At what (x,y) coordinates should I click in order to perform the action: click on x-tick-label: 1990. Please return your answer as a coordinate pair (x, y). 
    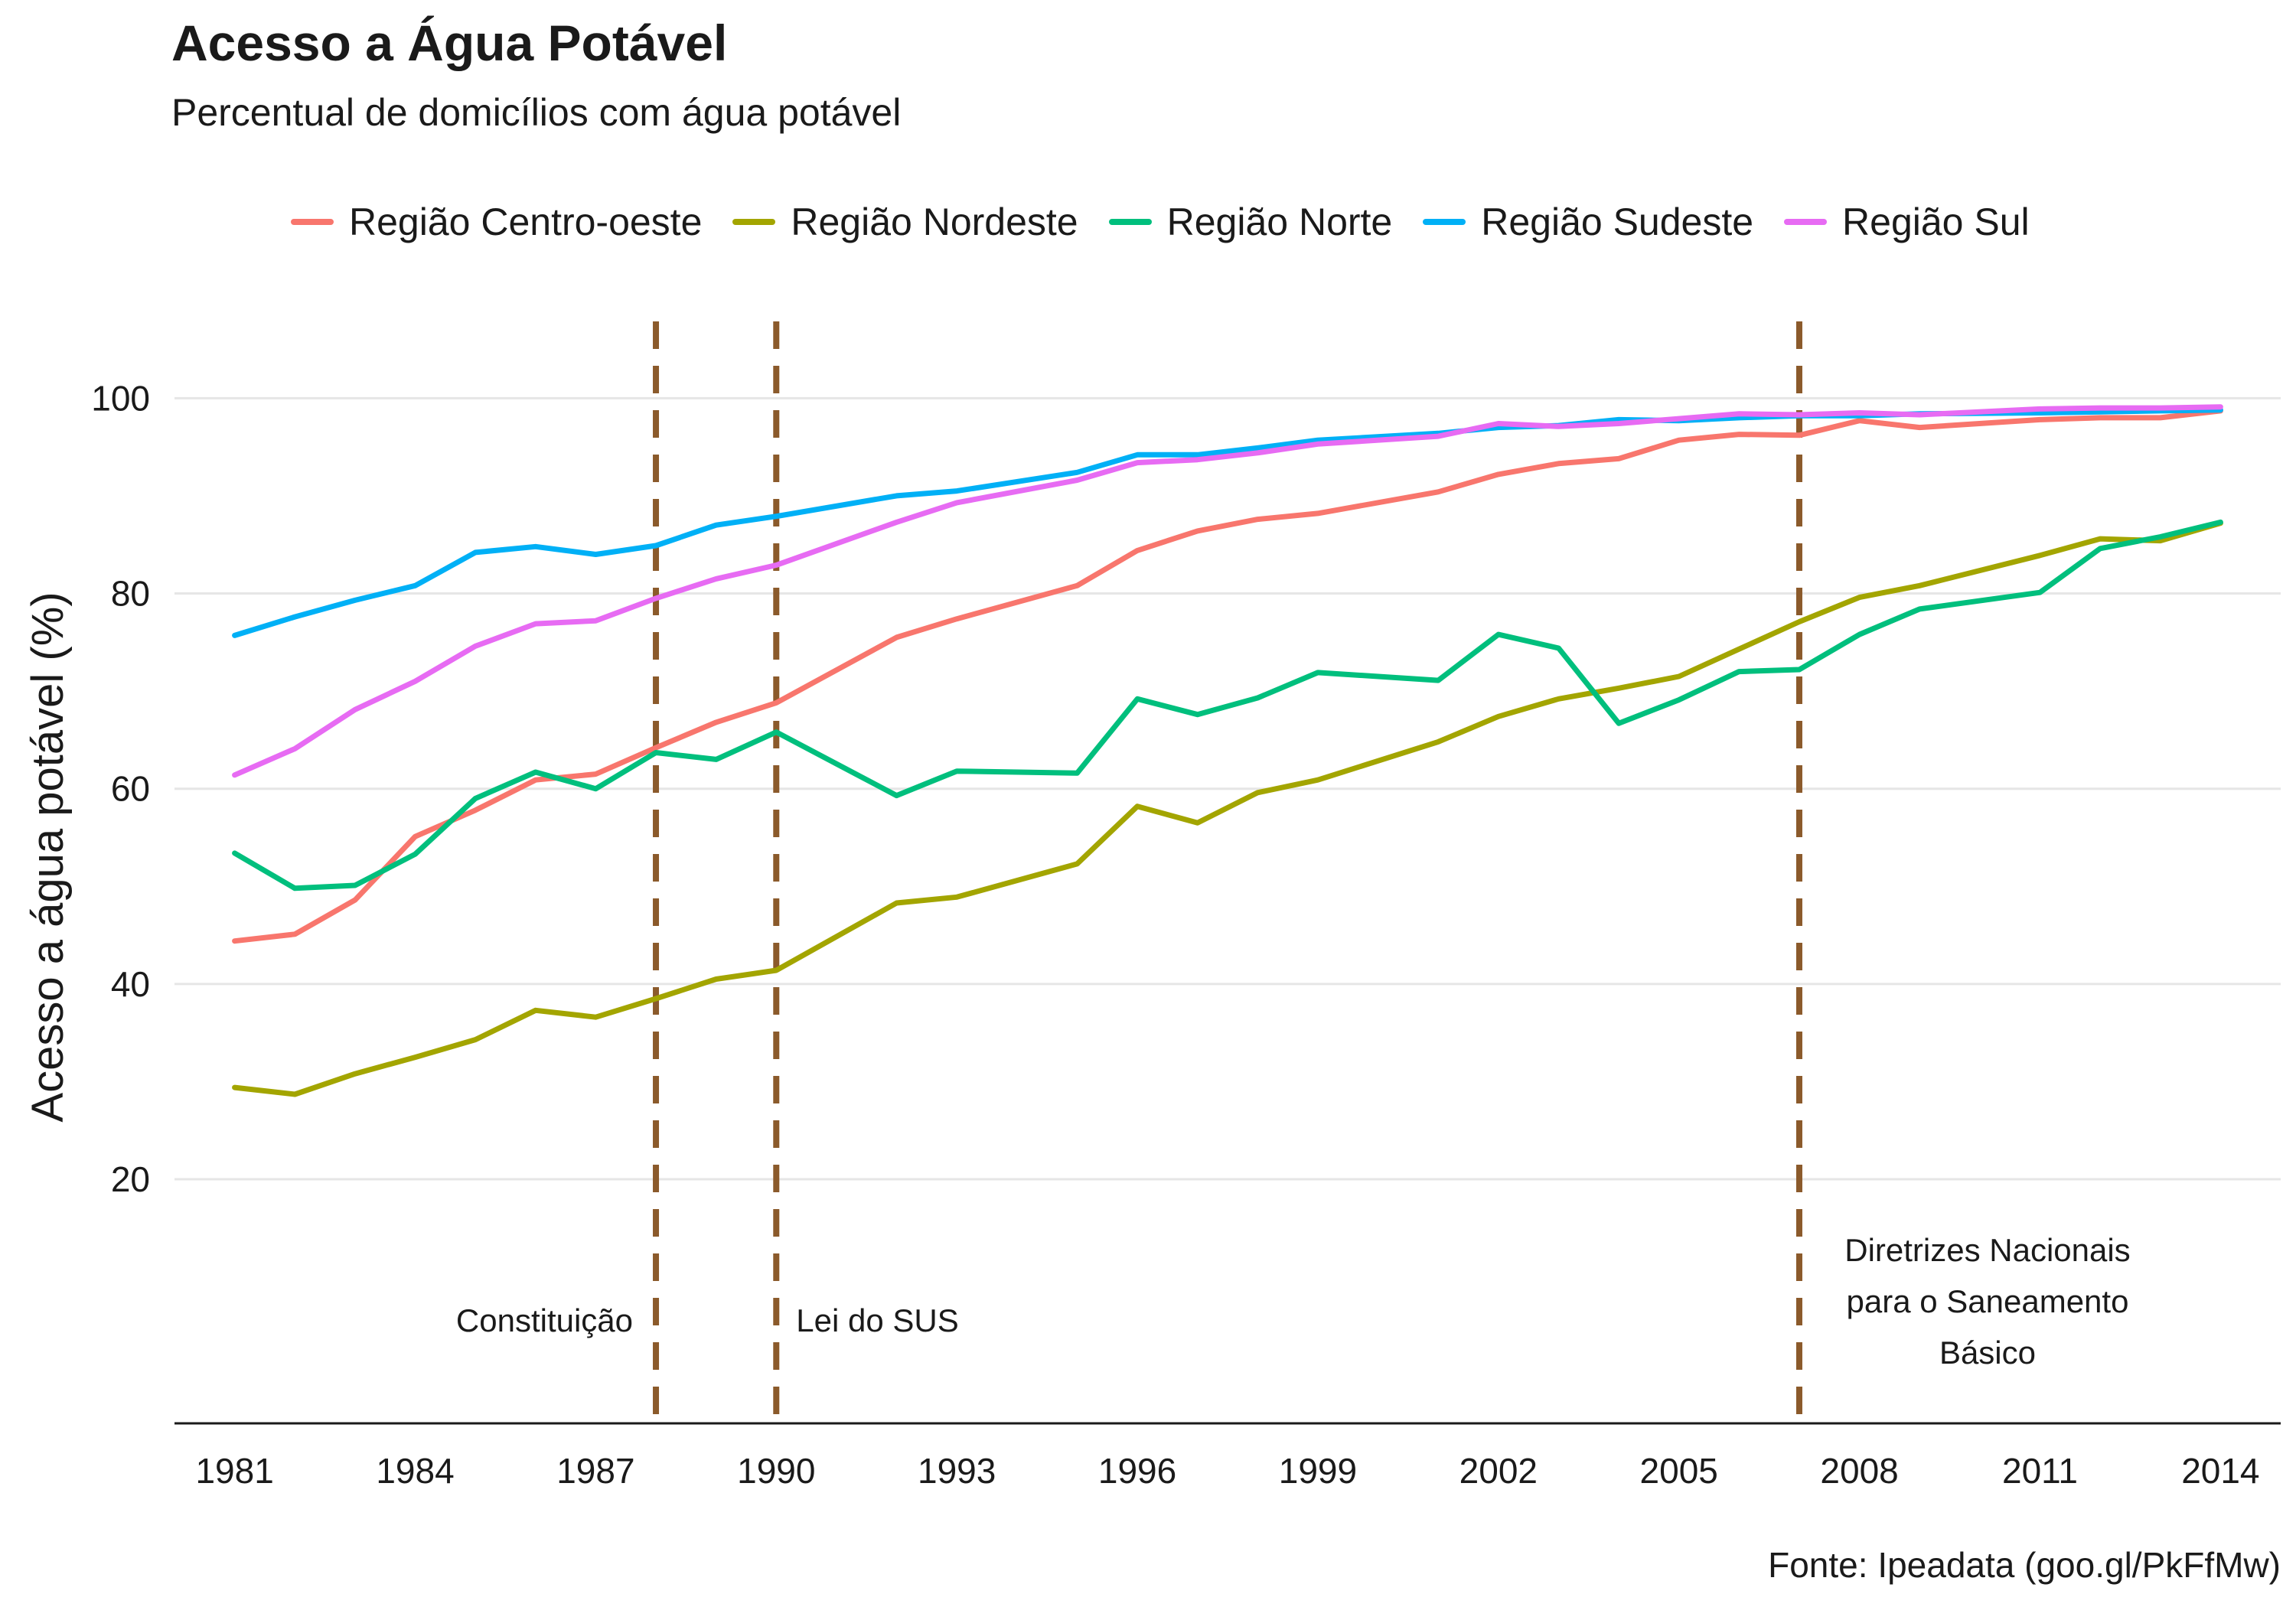
    Looking at the image, I should click on (776, 1471).